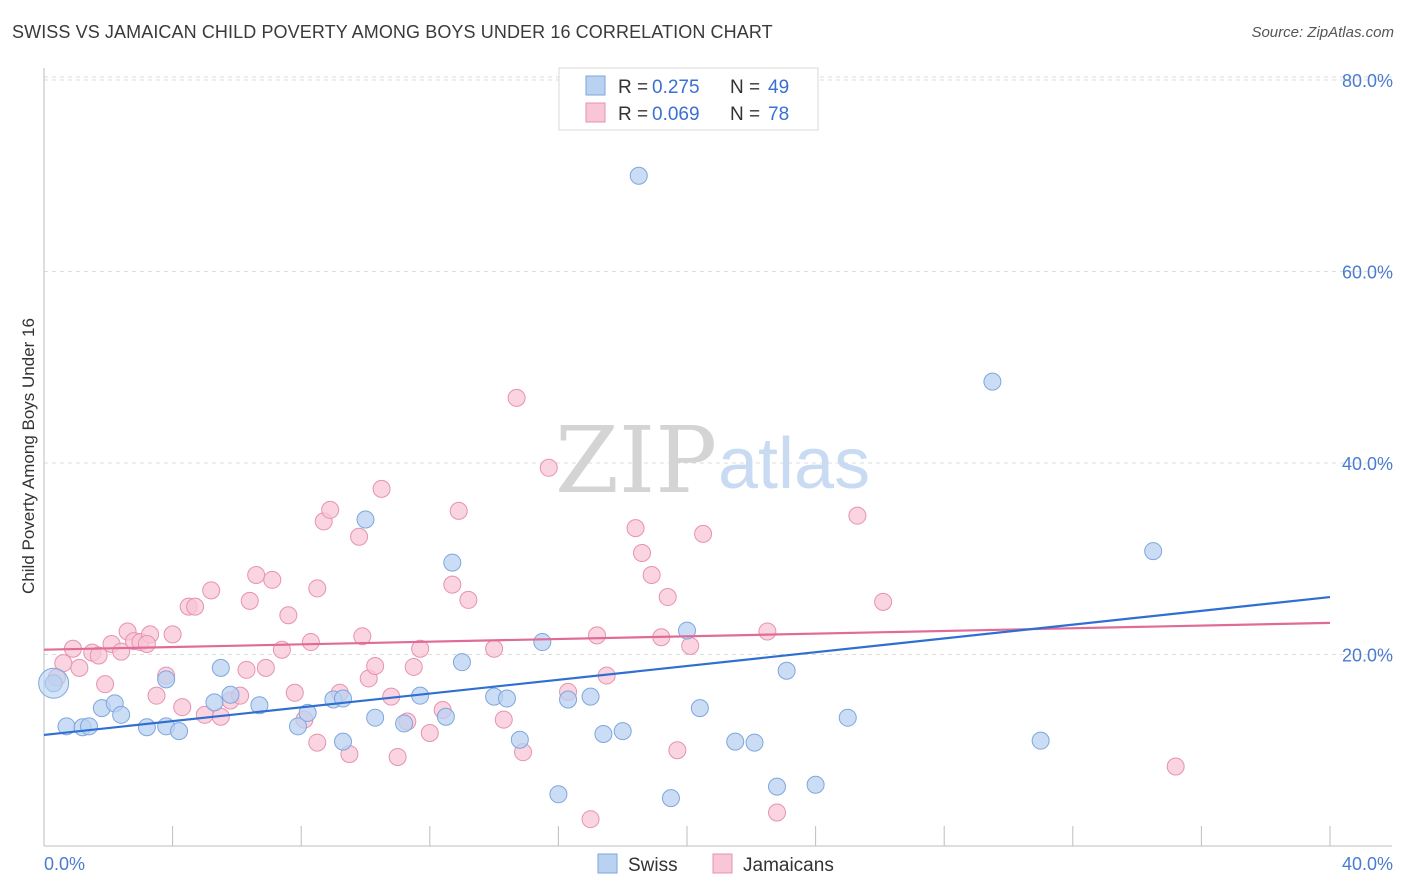 The height and width of the screenshot is (892, 1406). Describe the element at coordinates (1367, 273) in the screenshot. I see `y-tick-label: 60.0%` at that location.